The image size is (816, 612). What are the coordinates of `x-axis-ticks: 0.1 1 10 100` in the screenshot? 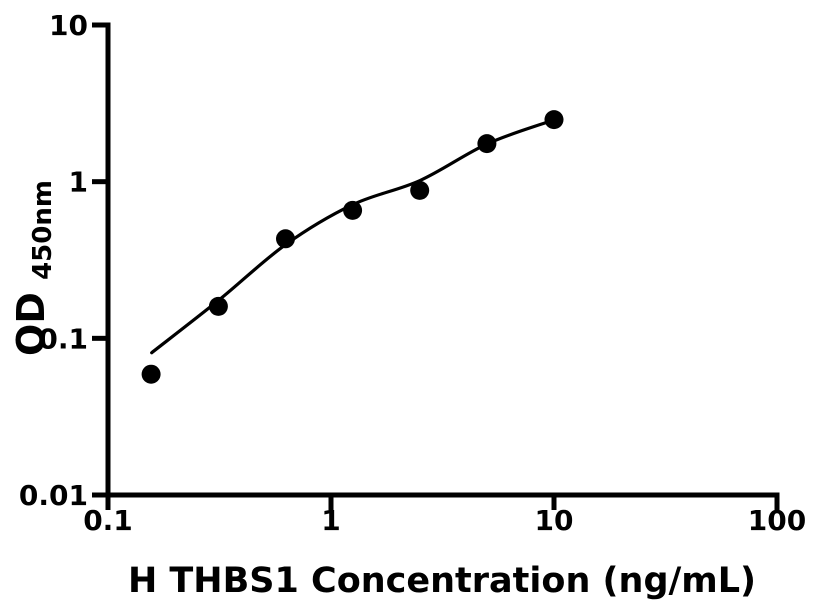 It's located at (444, 516).